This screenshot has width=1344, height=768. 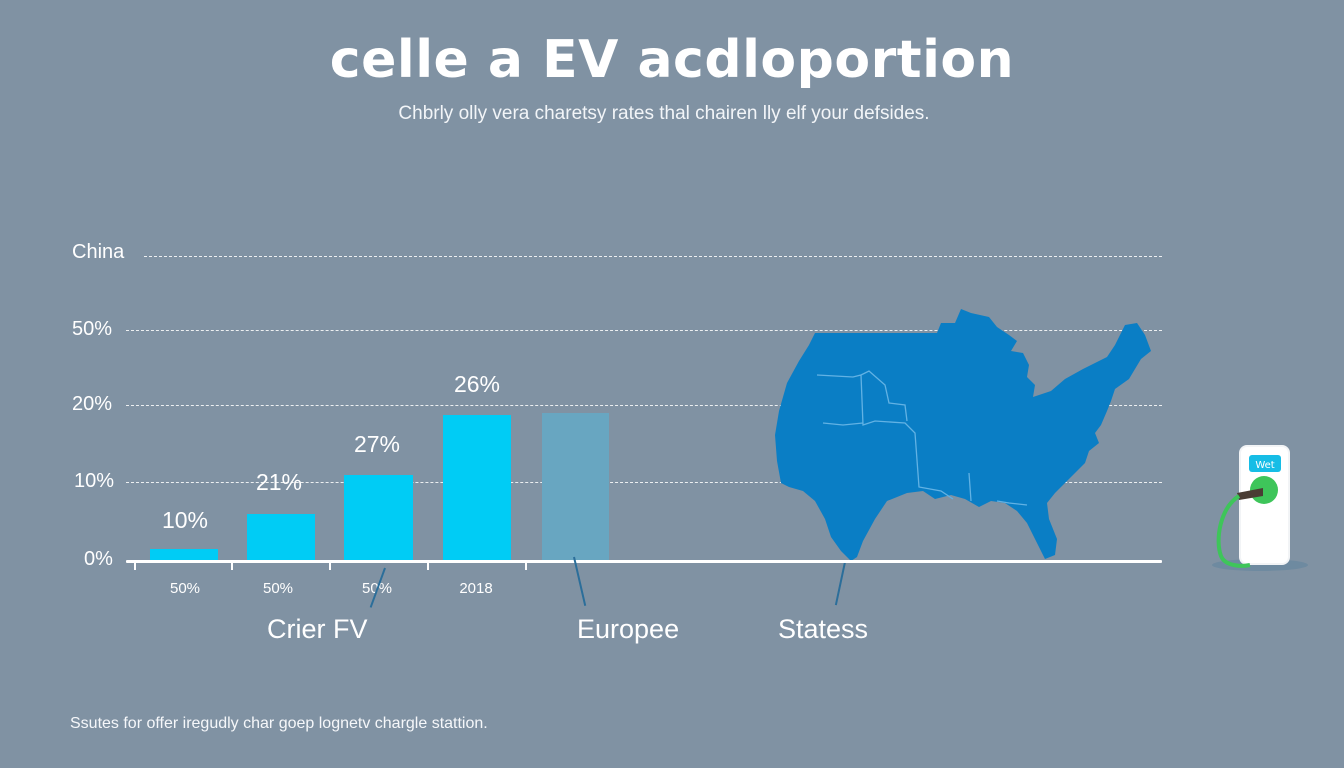 I want to click on bar-4-label: 26%, so click(x=477, y=384).